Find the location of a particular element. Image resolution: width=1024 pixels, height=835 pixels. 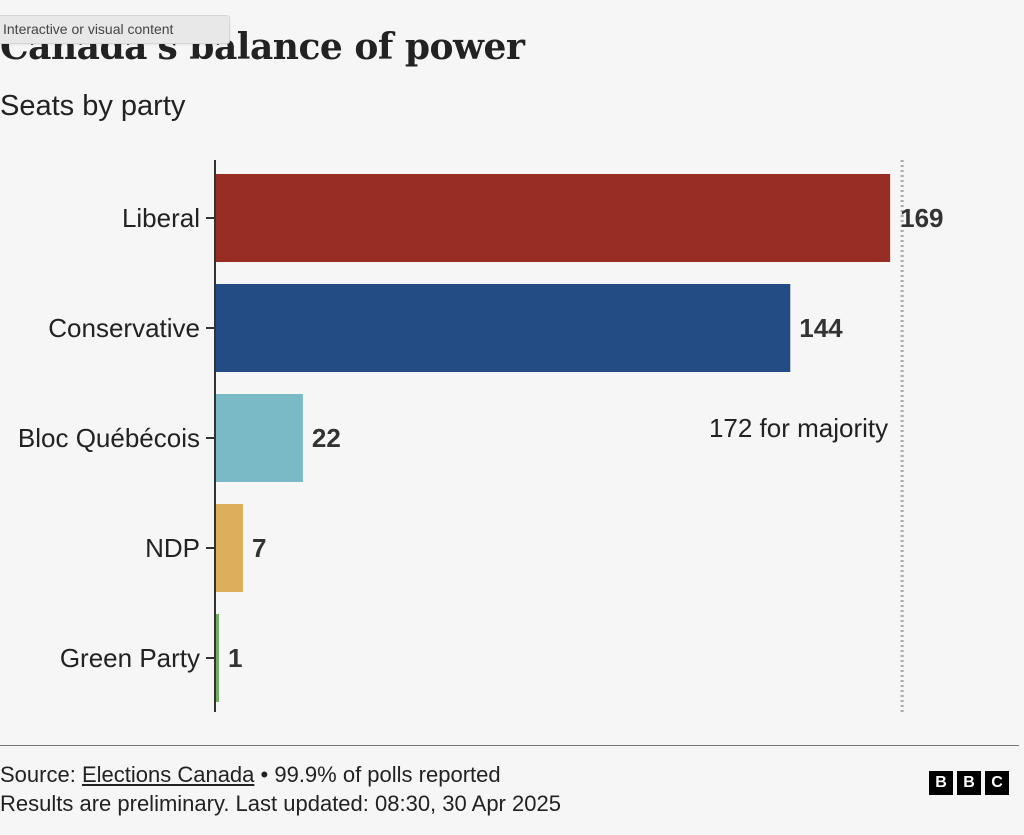

bar-liberal is located at coordinates (553, 218).